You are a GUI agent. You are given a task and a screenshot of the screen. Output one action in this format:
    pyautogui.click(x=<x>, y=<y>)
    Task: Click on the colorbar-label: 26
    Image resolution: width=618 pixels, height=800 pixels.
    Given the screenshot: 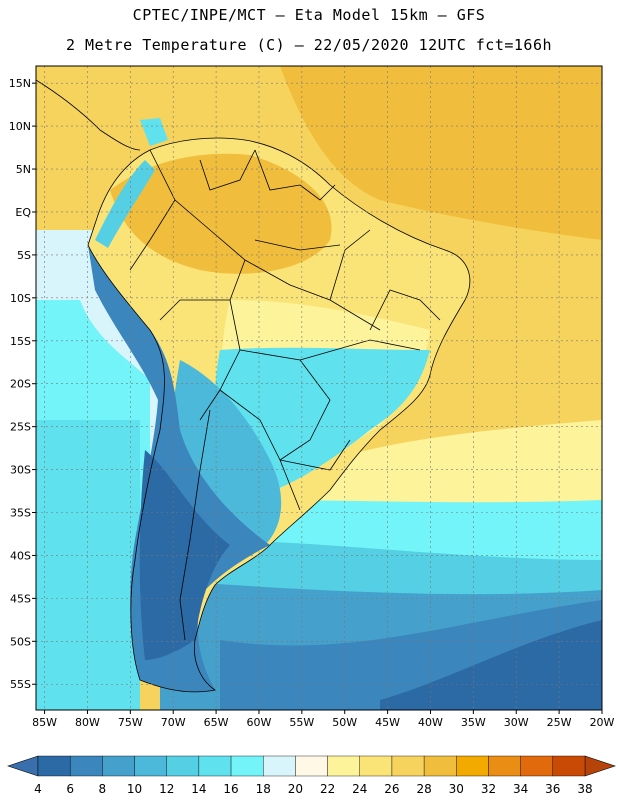 What is the action you would take?
    pyautogui.click(x=391, y=789)
    